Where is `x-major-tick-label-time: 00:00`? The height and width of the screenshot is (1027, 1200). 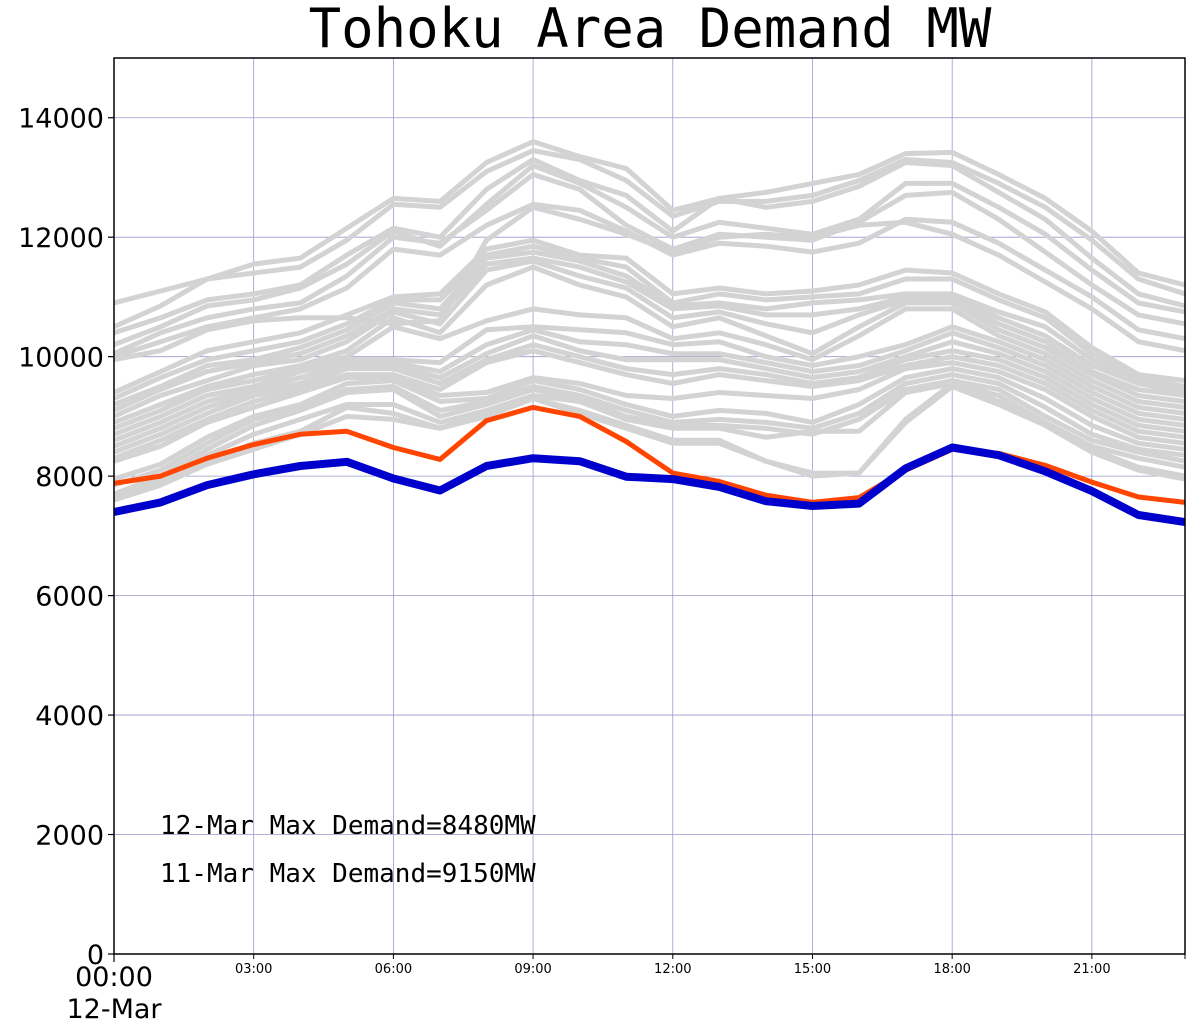
x-major-tick-label-time: 00:00 is located at coordinates (114, 977).